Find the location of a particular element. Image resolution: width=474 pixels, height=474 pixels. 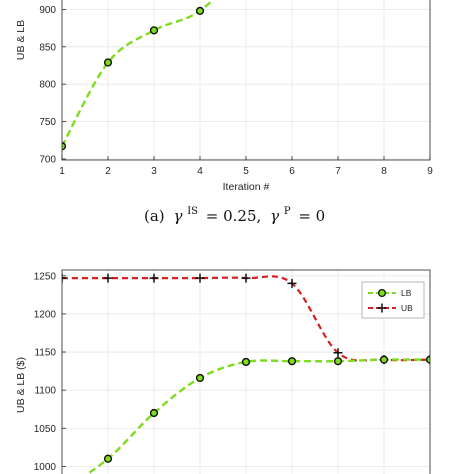

bottom-y-tick-label: 1000 is located at coordinates (45, 467).